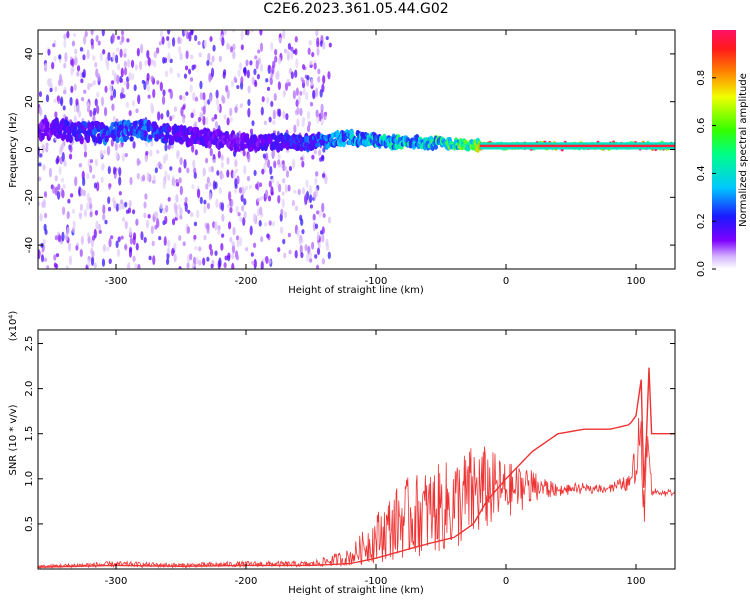  I want to click on spectrogram-y-tick-label: 0, so click(29, 149).